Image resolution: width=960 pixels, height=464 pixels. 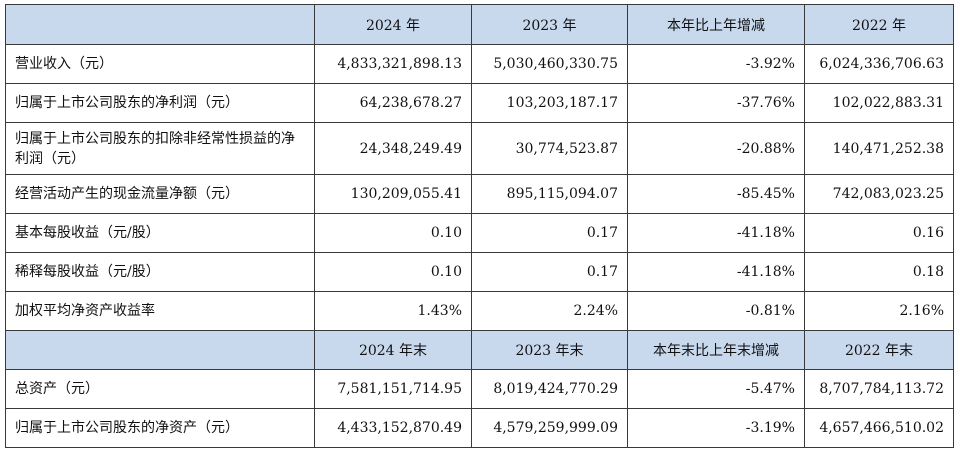 I want to click on row-label: 总资产（元）, so click(x=160, y=389).